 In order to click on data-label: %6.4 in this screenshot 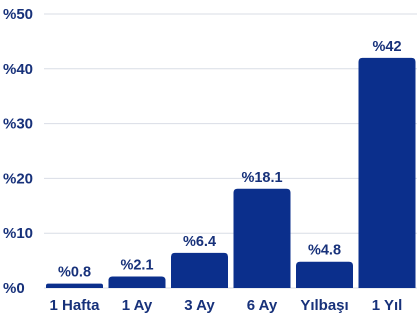, I will do `click(199, 242)`.